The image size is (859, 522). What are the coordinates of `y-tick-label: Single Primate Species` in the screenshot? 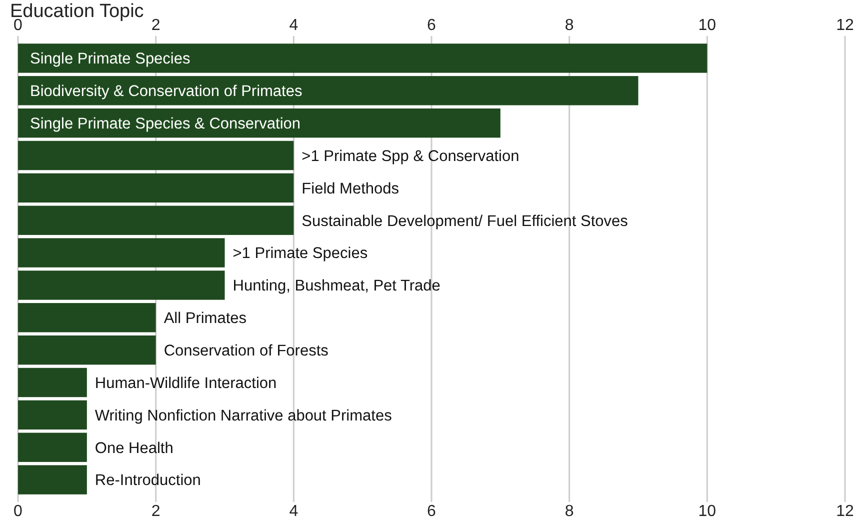 It's located at (110, 59).